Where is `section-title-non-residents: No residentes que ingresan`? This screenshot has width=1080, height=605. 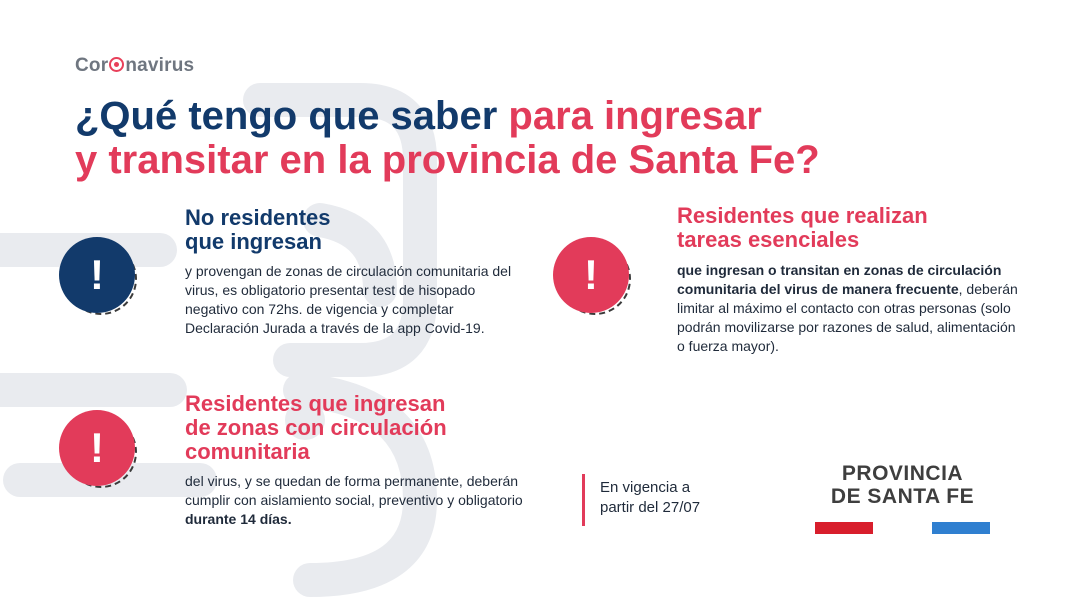
section-title-non-residents: No residentes que ingresan is located at coordinates (258, 229).